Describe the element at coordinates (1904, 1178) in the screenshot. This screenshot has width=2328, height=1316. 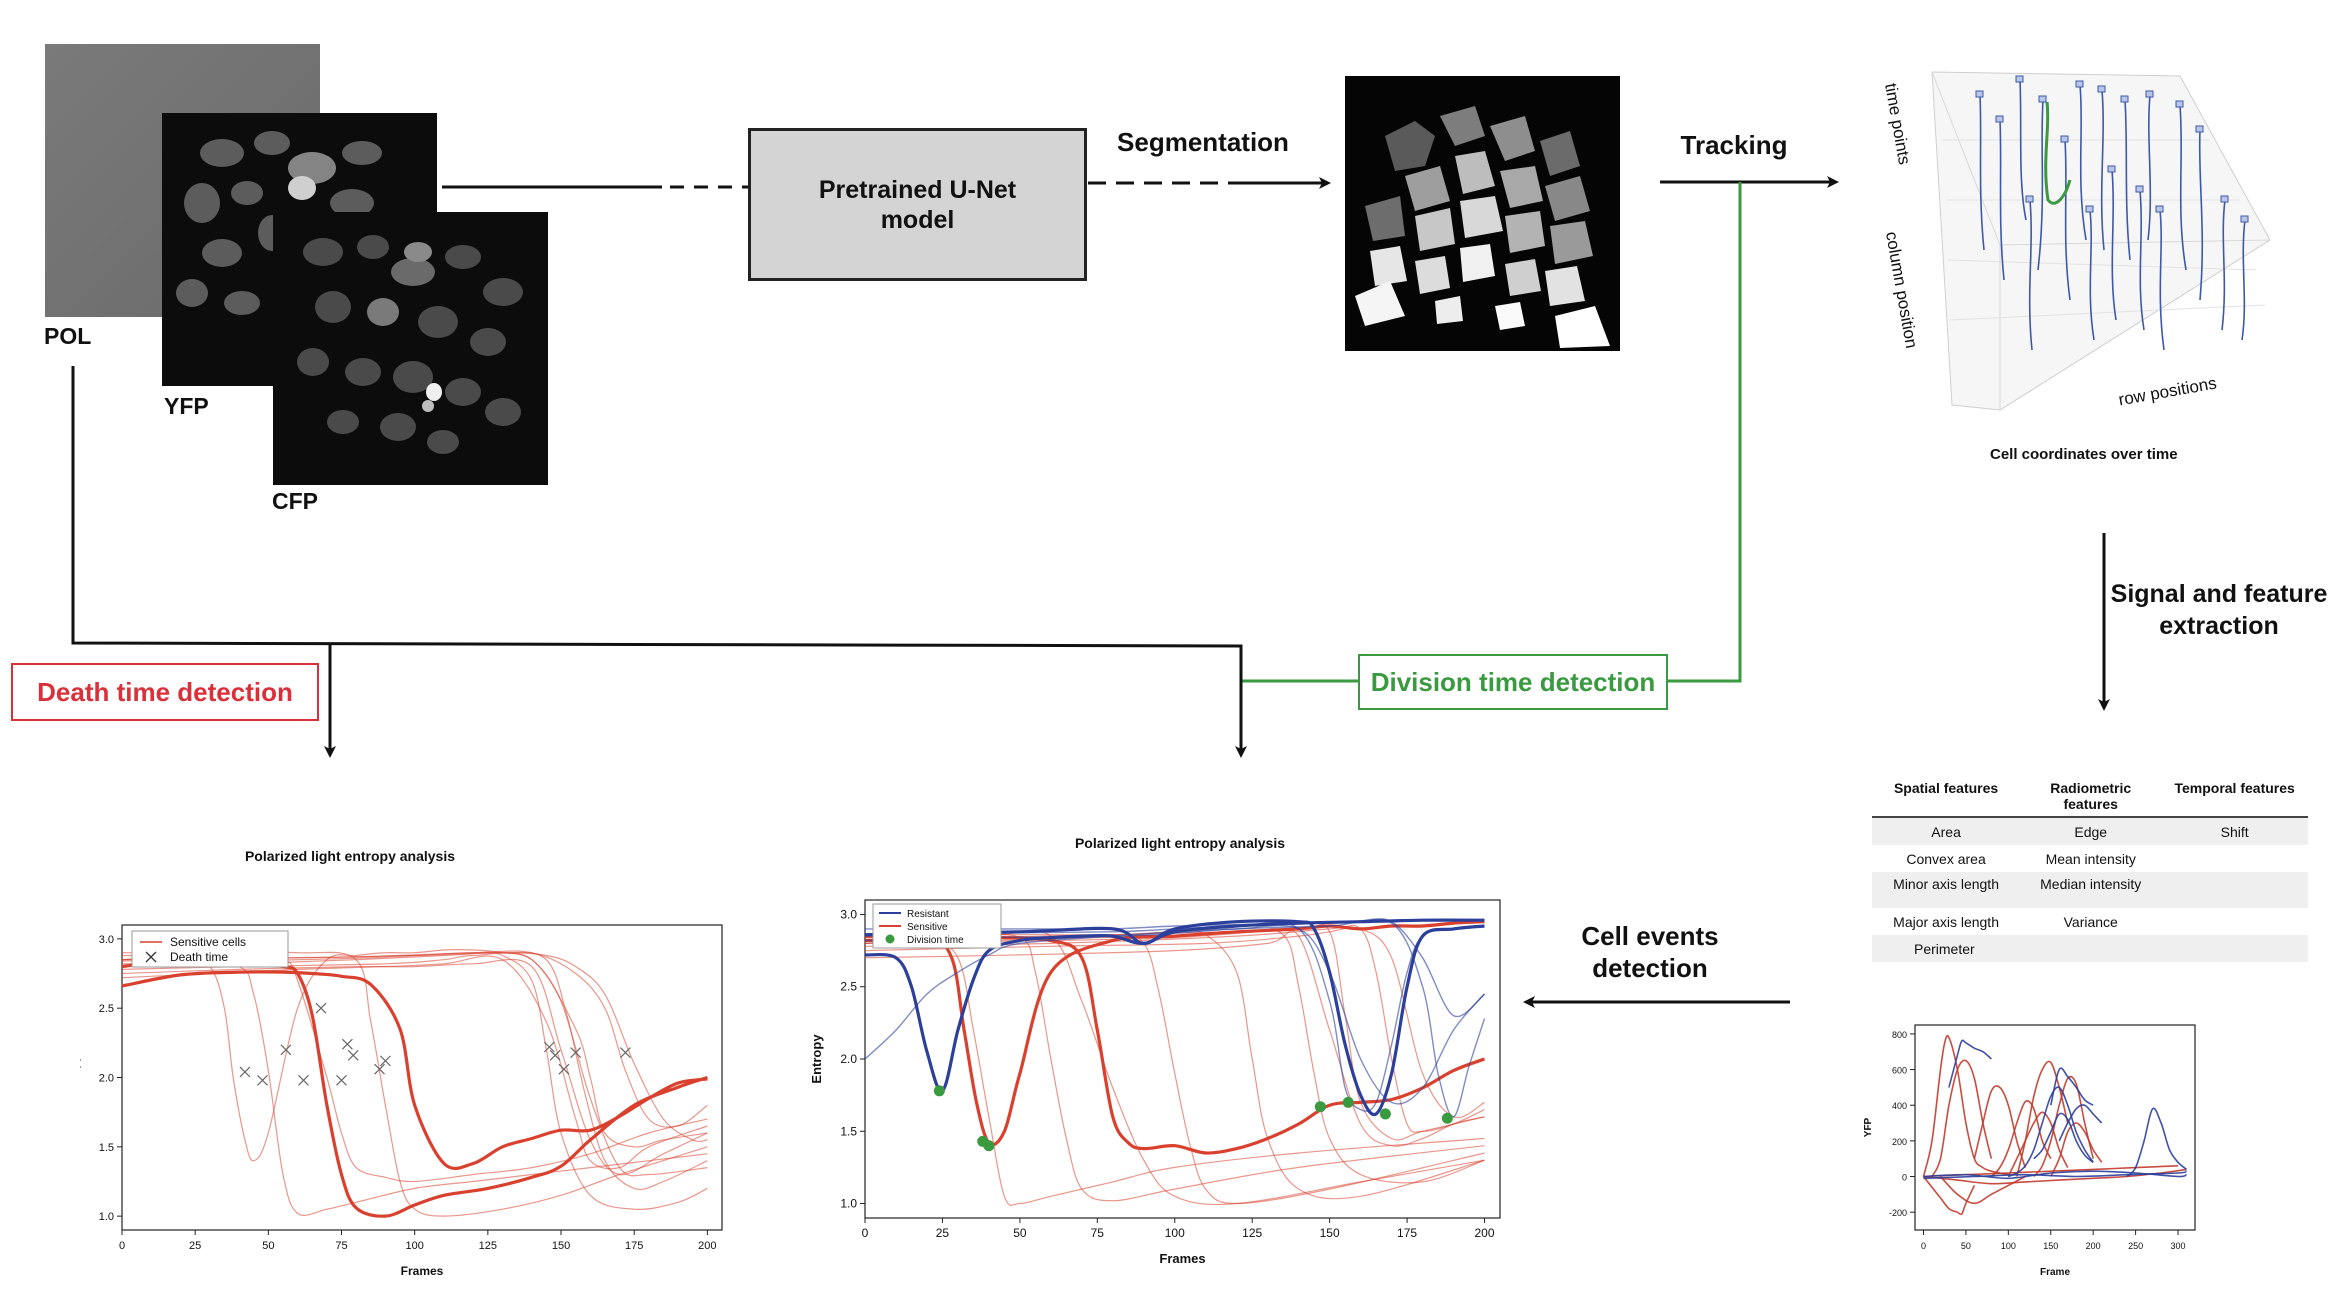
I see `y-tick-label: 0` at that location.